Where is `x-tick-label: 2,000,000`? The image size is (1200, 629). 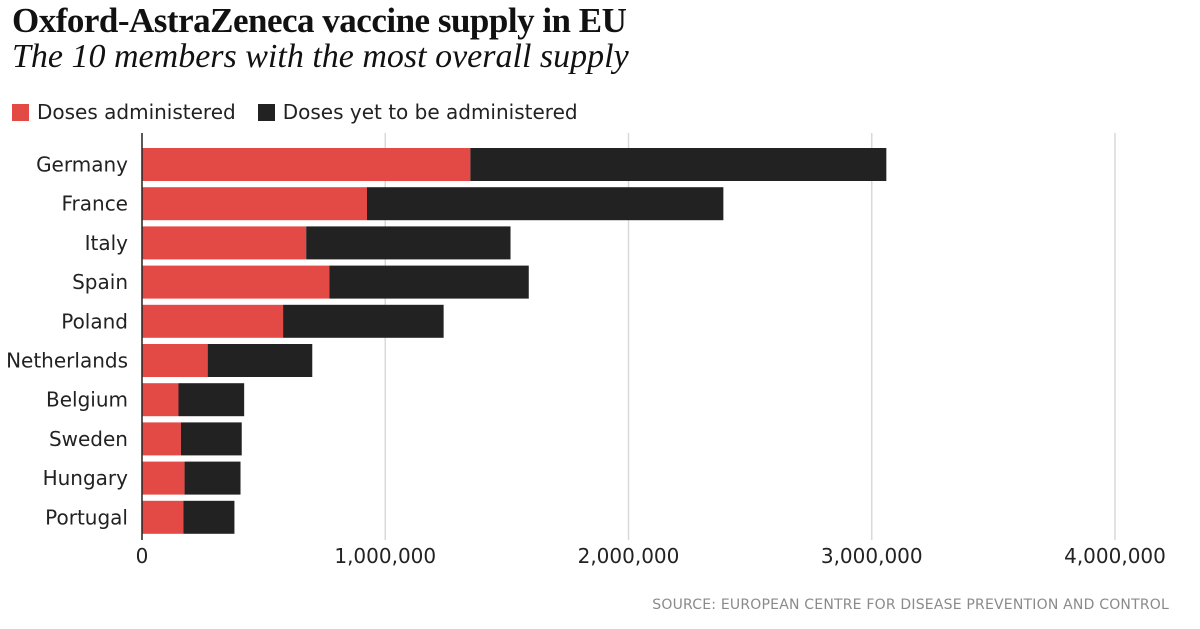 x-tick-label: 2,000,000 is located at coordinates (629, 556).